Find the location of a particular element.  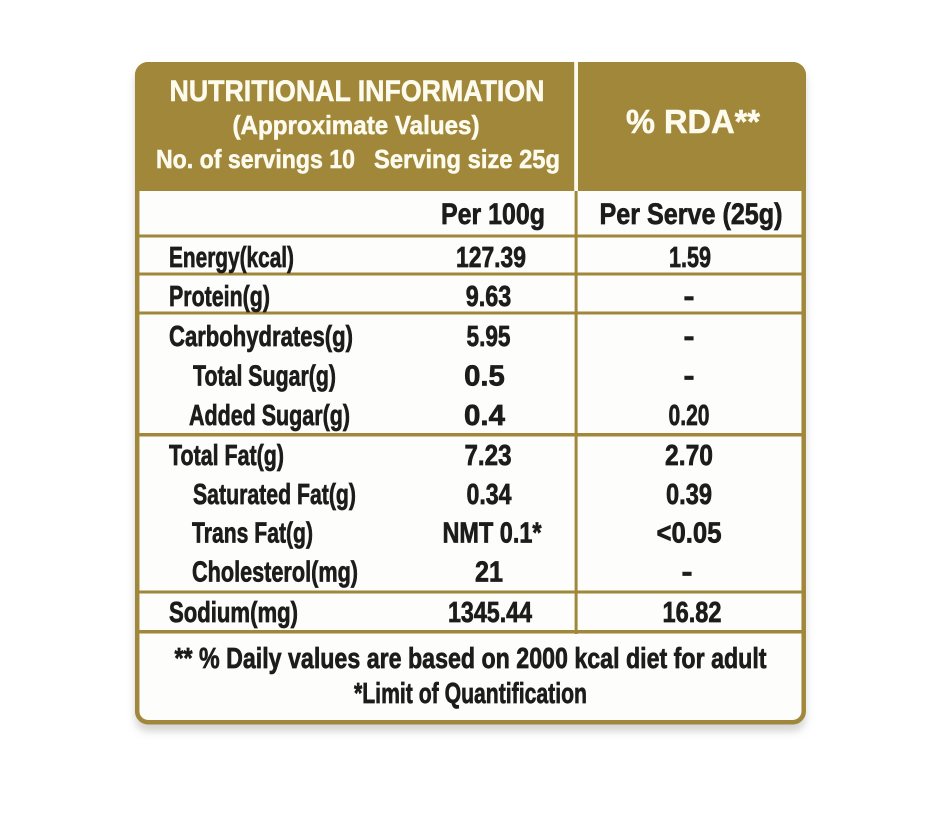

svg-text: 1.59 is located at coordinates (690, 258).